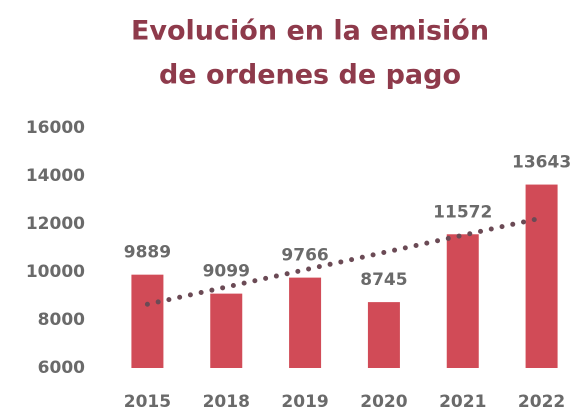  Describe the element at coordinates (226, 272) in the screenshot. I see `value-label: 9099` at that location.